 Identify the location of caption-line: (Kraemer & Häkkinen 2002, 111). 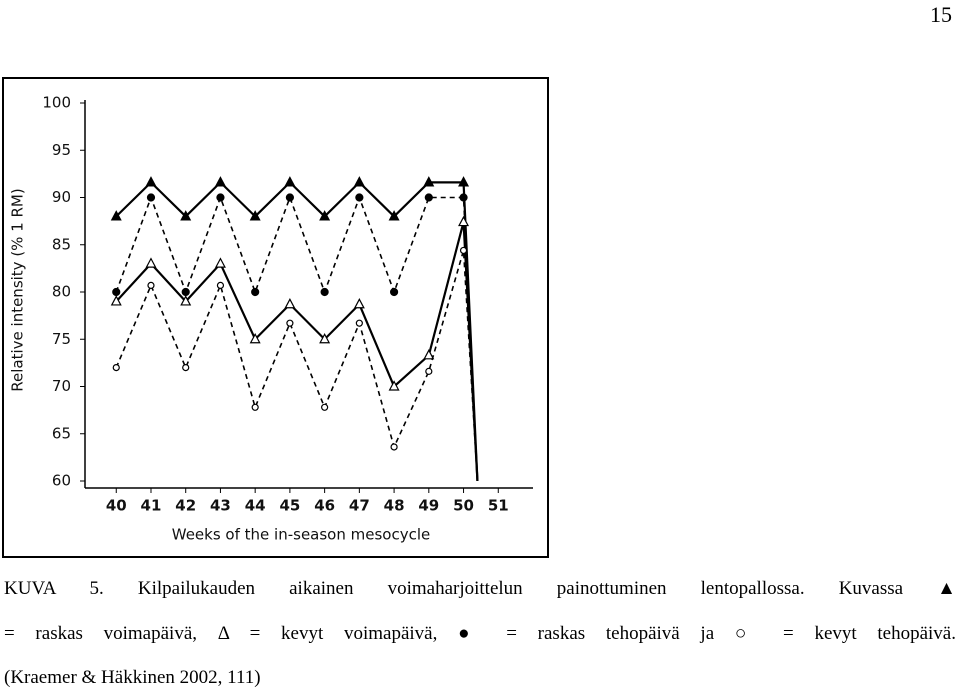
(132, 677).